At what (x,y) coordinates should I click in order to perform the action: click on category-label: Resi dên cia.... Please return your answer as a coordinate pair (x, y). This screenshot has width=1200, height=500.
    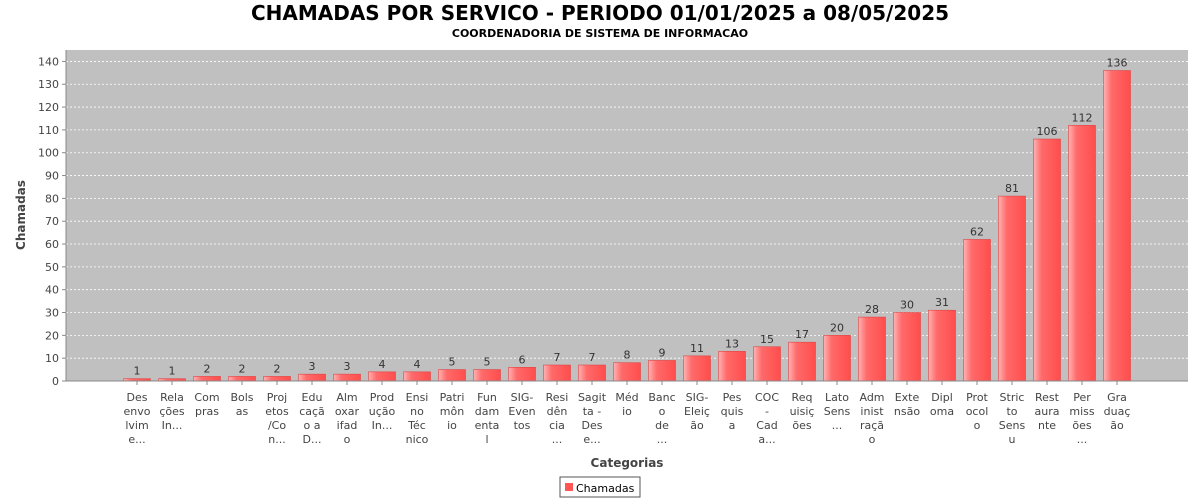
    Looking at the image, I should click on (557, 418).